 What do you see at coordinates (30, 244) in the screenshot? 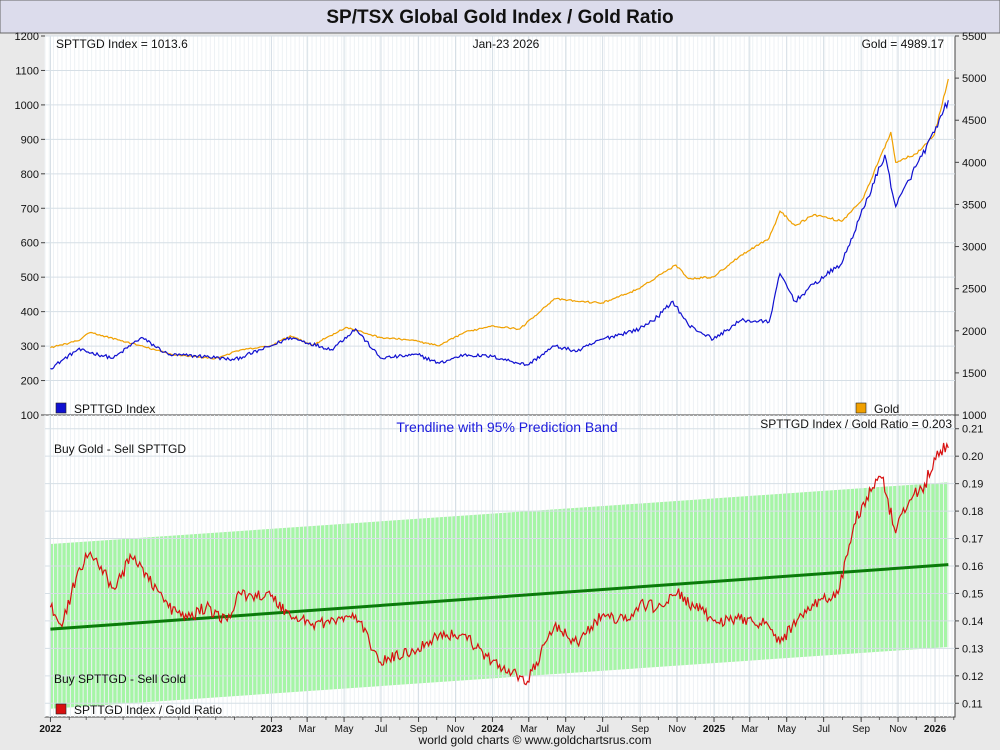
I see `left-tick-label: 600` at bounding box center [30, 244].